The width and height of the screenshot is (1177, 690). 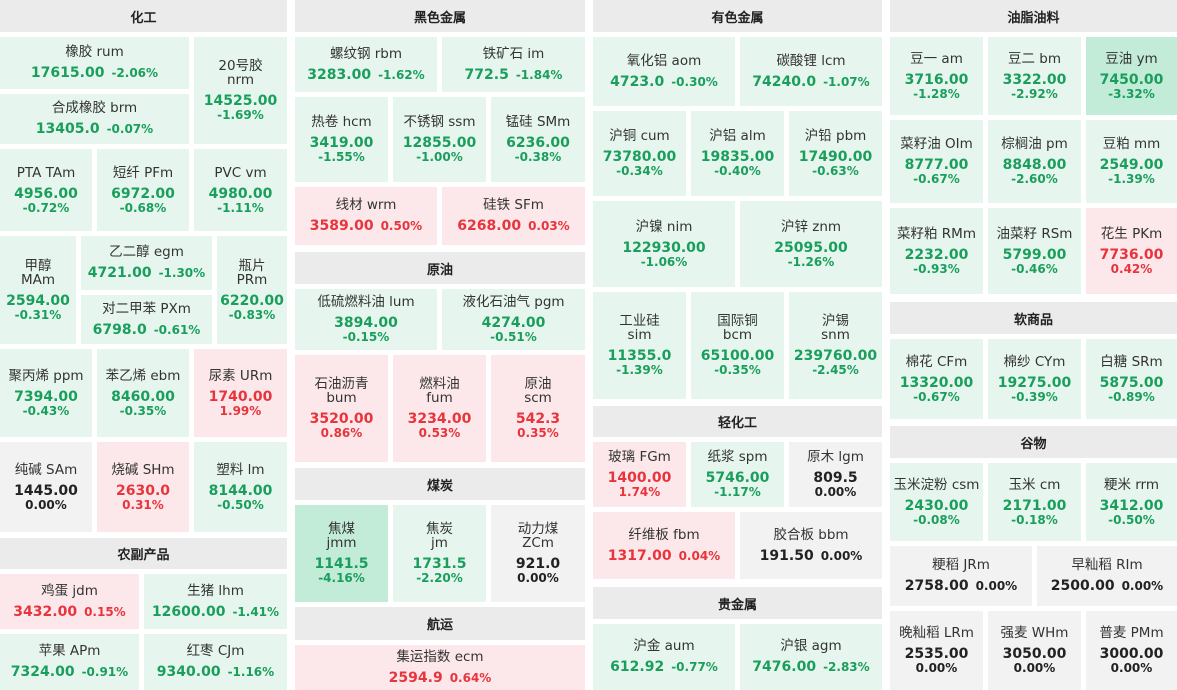 I want to click on contract-tile-agm: 沪银 agm 7476.00 -2.83%, so click(x=811, y=657).